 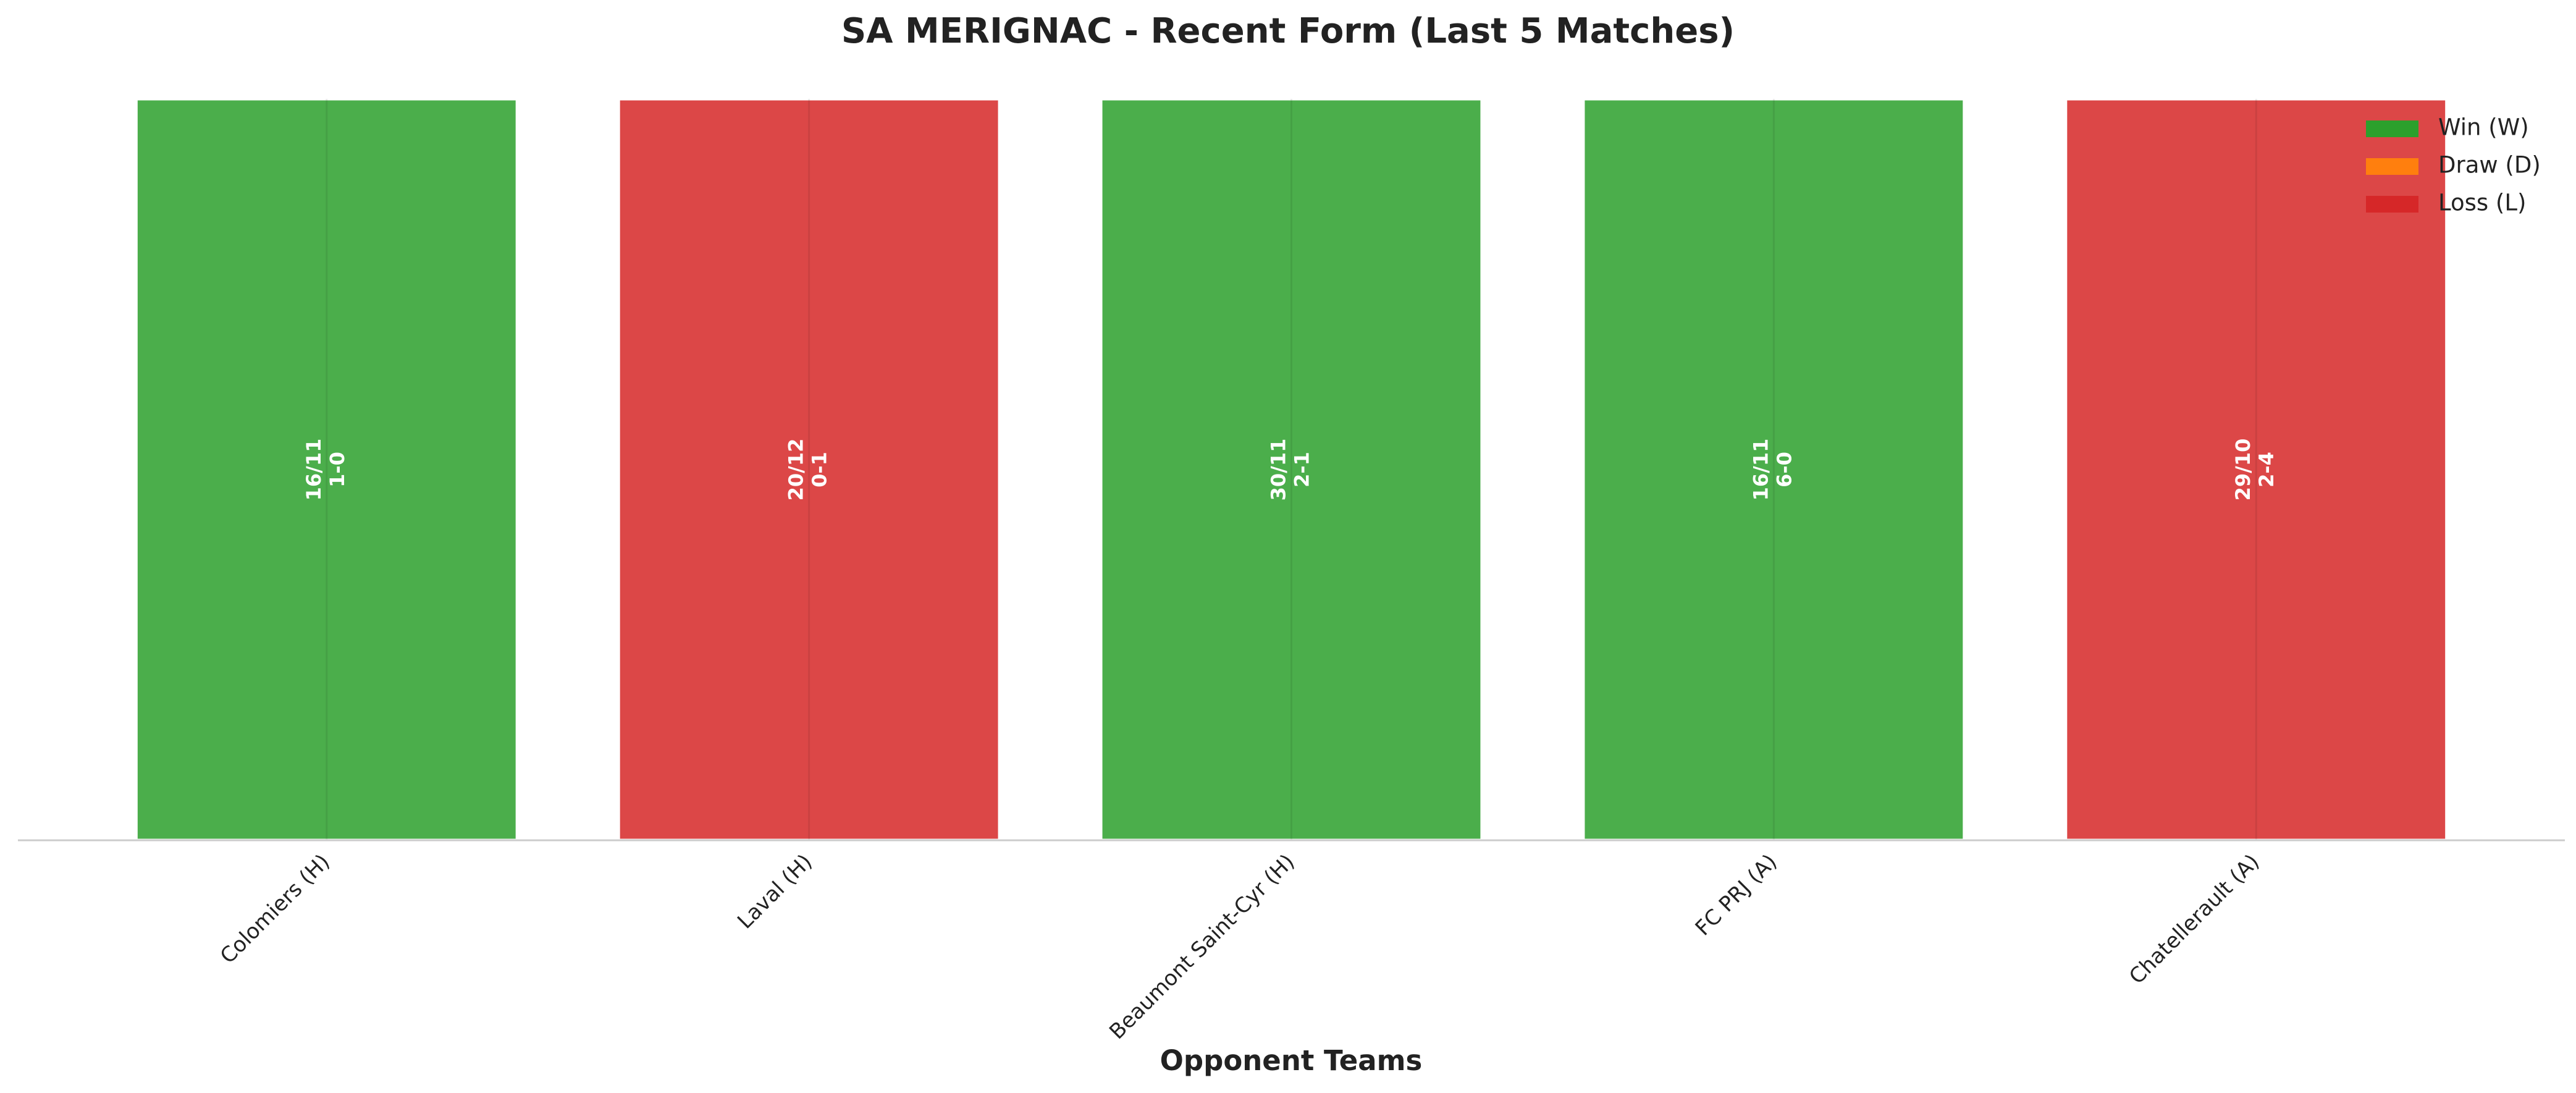 I want to click on x-tick-label: FC PRJ (A), so click(x=1736, y=896).